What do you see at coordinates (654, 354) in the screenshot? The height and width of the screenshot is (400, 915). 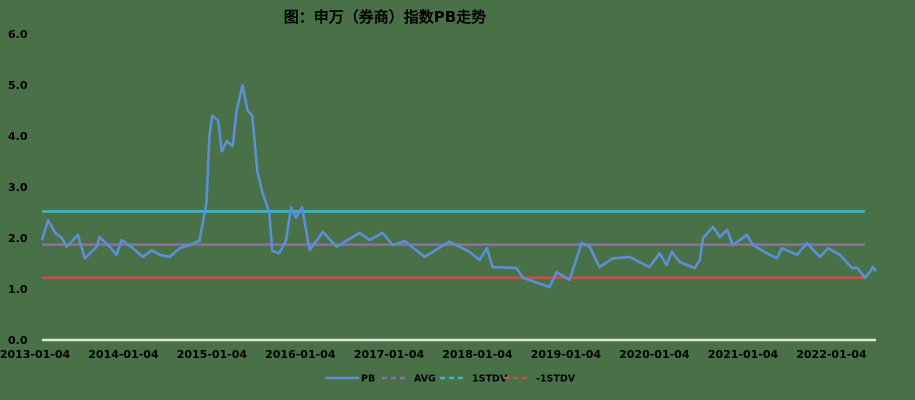 I see `x-tick-label: 2020-01-04` at bounding box center [654, 354].